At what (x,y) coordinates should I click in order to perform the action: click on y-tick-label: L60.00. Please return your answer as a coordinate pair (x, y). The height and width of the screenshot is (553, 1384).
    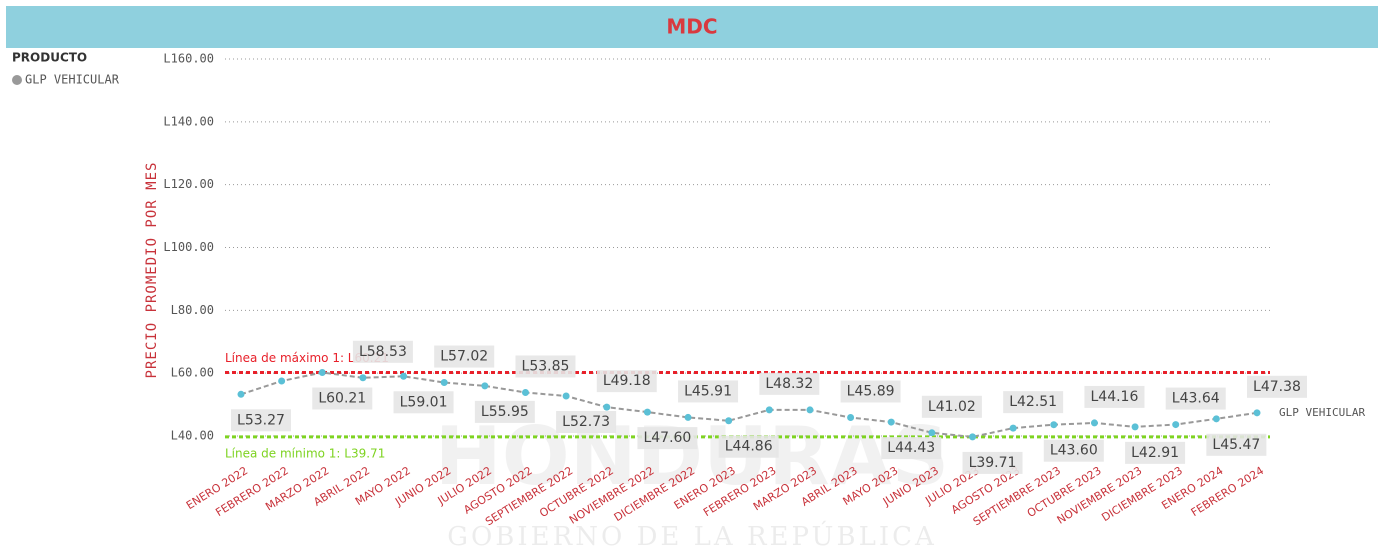
    Looking at the image, I should click on (192, 373).